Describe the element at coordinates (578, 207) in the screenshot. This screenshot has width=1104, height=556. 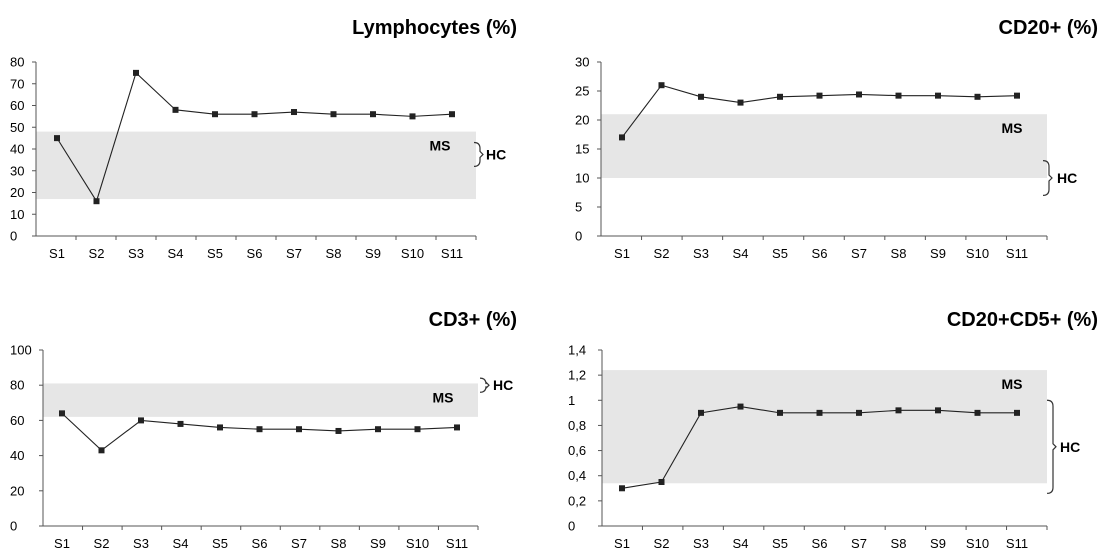
I see `y-tick-label: 5` at that location.